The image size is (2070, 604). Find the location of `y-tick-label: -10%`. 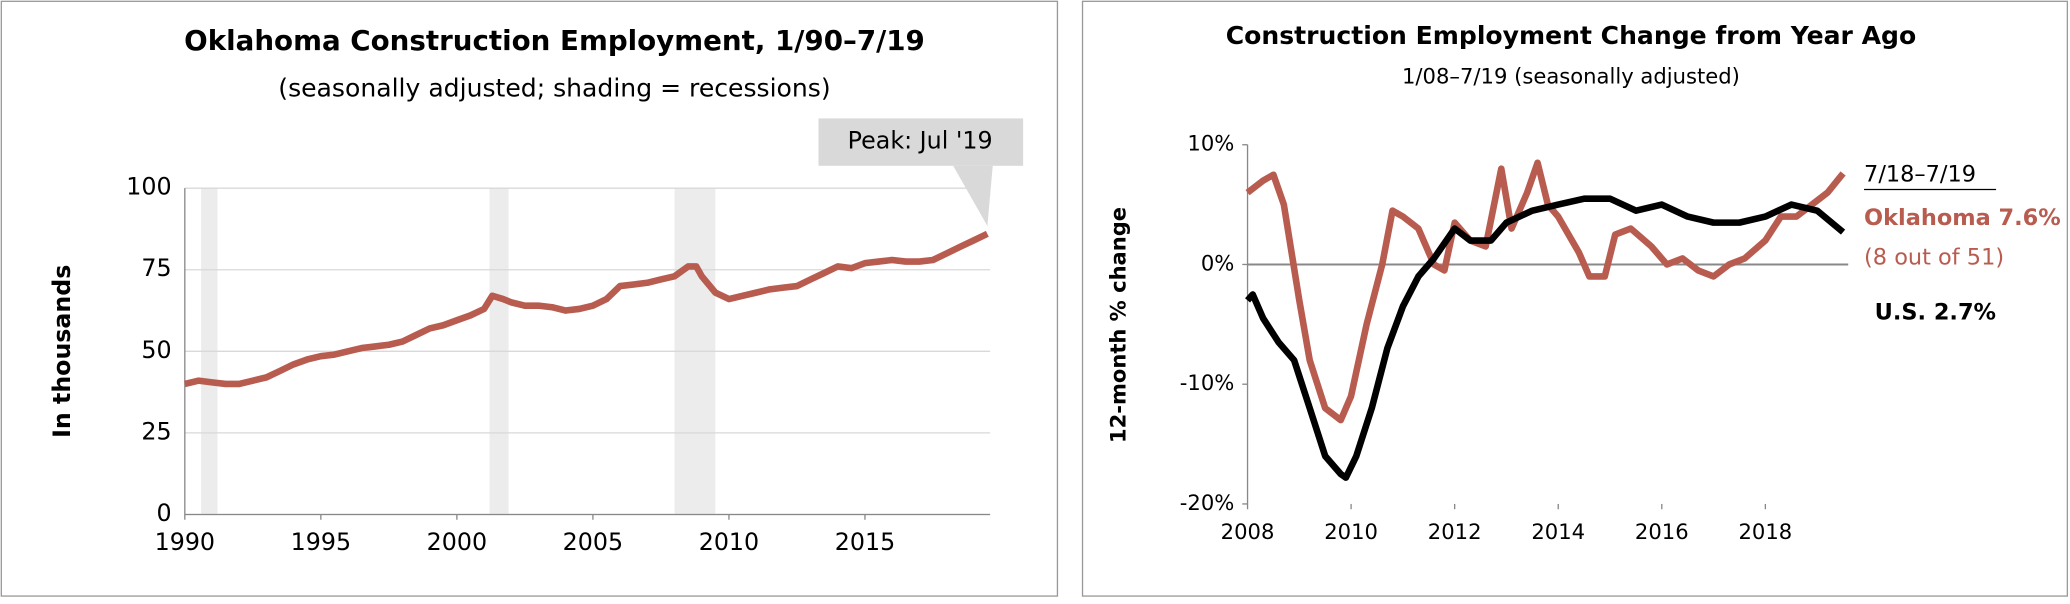

y-tick-label: -10% is located at coordinates (1207, 382).